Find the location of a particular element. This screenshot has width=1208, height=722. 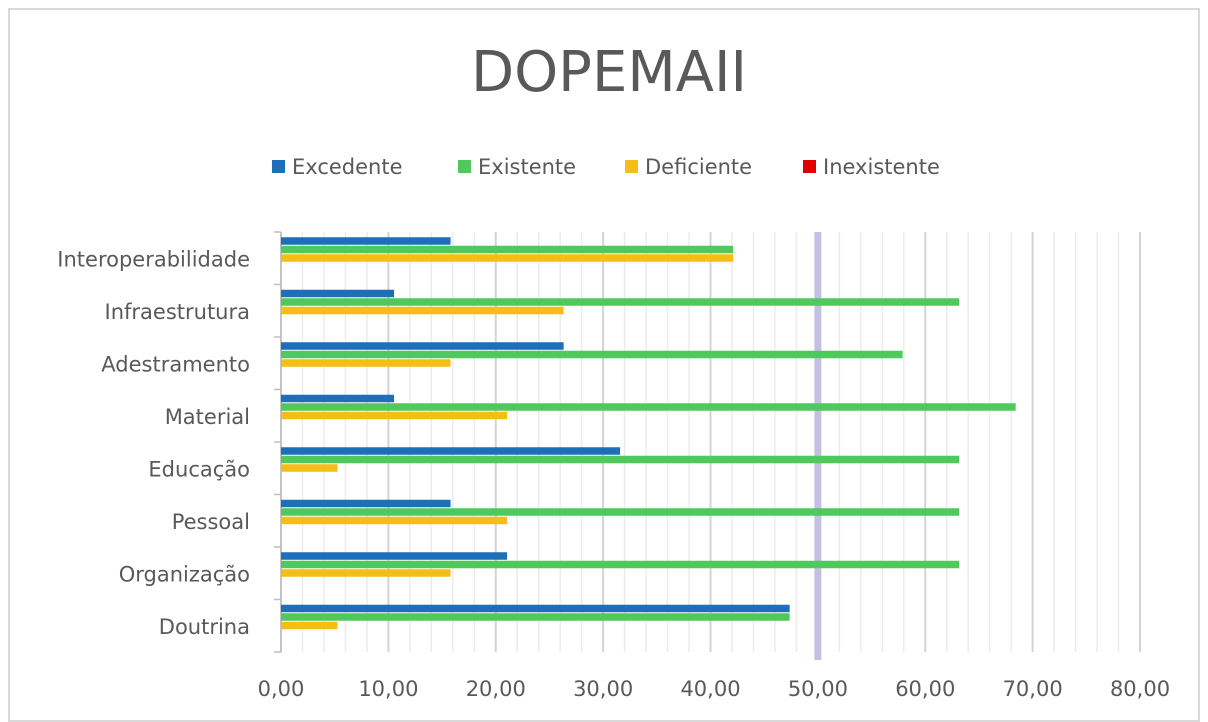

x-tick-label: 20,00 is located at coordinates (496, 689).